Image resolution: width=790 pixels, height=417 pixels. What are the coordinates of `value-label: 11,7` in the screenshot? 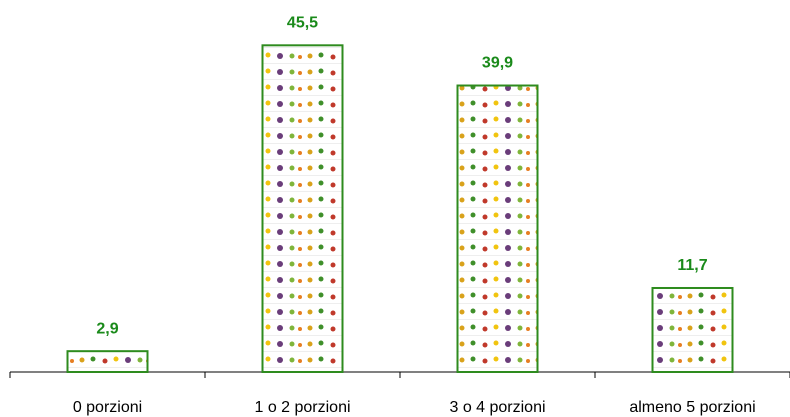 It's located at (692, 265).